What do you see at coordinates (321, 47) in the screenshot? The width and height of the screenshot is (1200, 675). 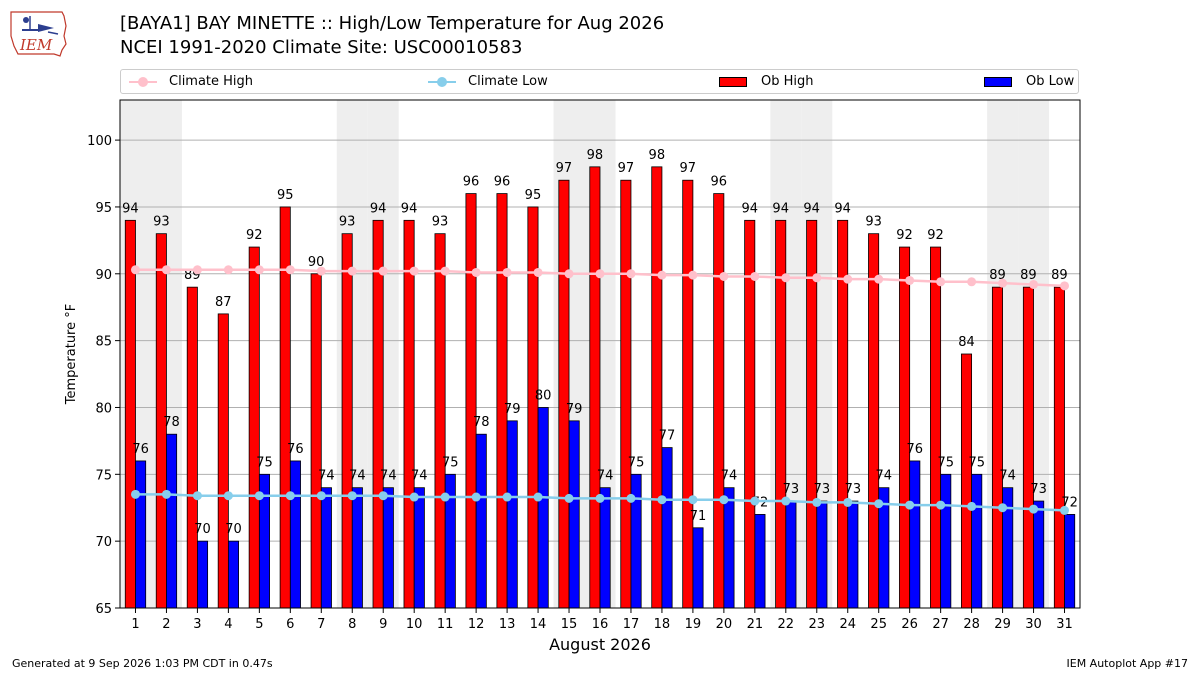 I see `chart-subtitle: NCEI 1991-2020 Climate Site: USC00010583` at bounding box center [321, 47].